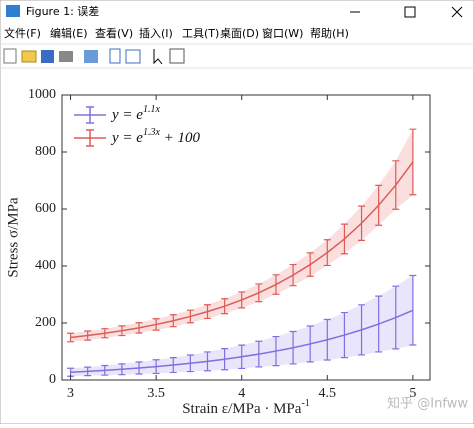  What do you see at coordinates (13, 11) in the screenshot?
I see `app-icon` at bounding box center [13, 11].